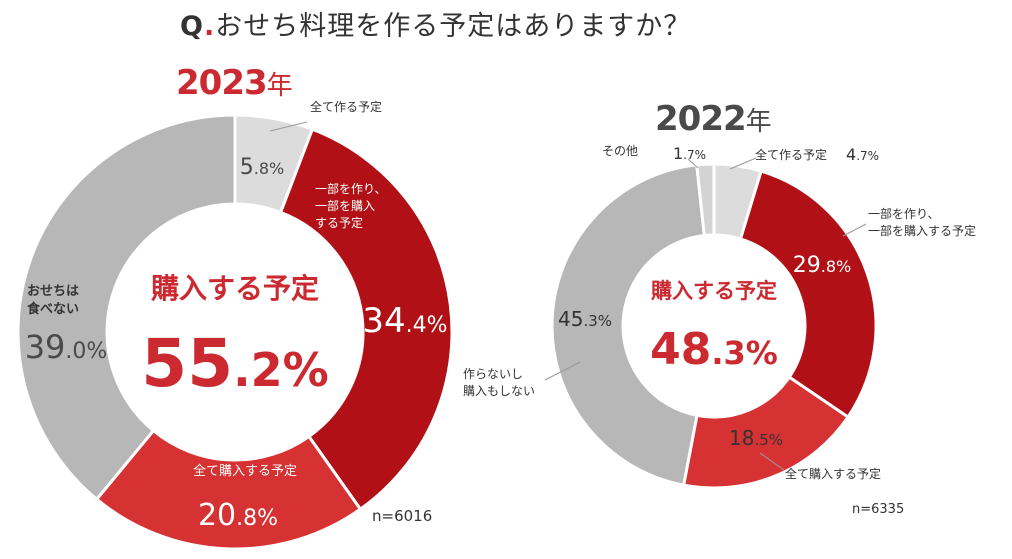 Image resolution: width=1012 pixels, height=559 pixels. I want to click on chart-2022-value-make-and-buy: 29.8%, so click(822, 265).